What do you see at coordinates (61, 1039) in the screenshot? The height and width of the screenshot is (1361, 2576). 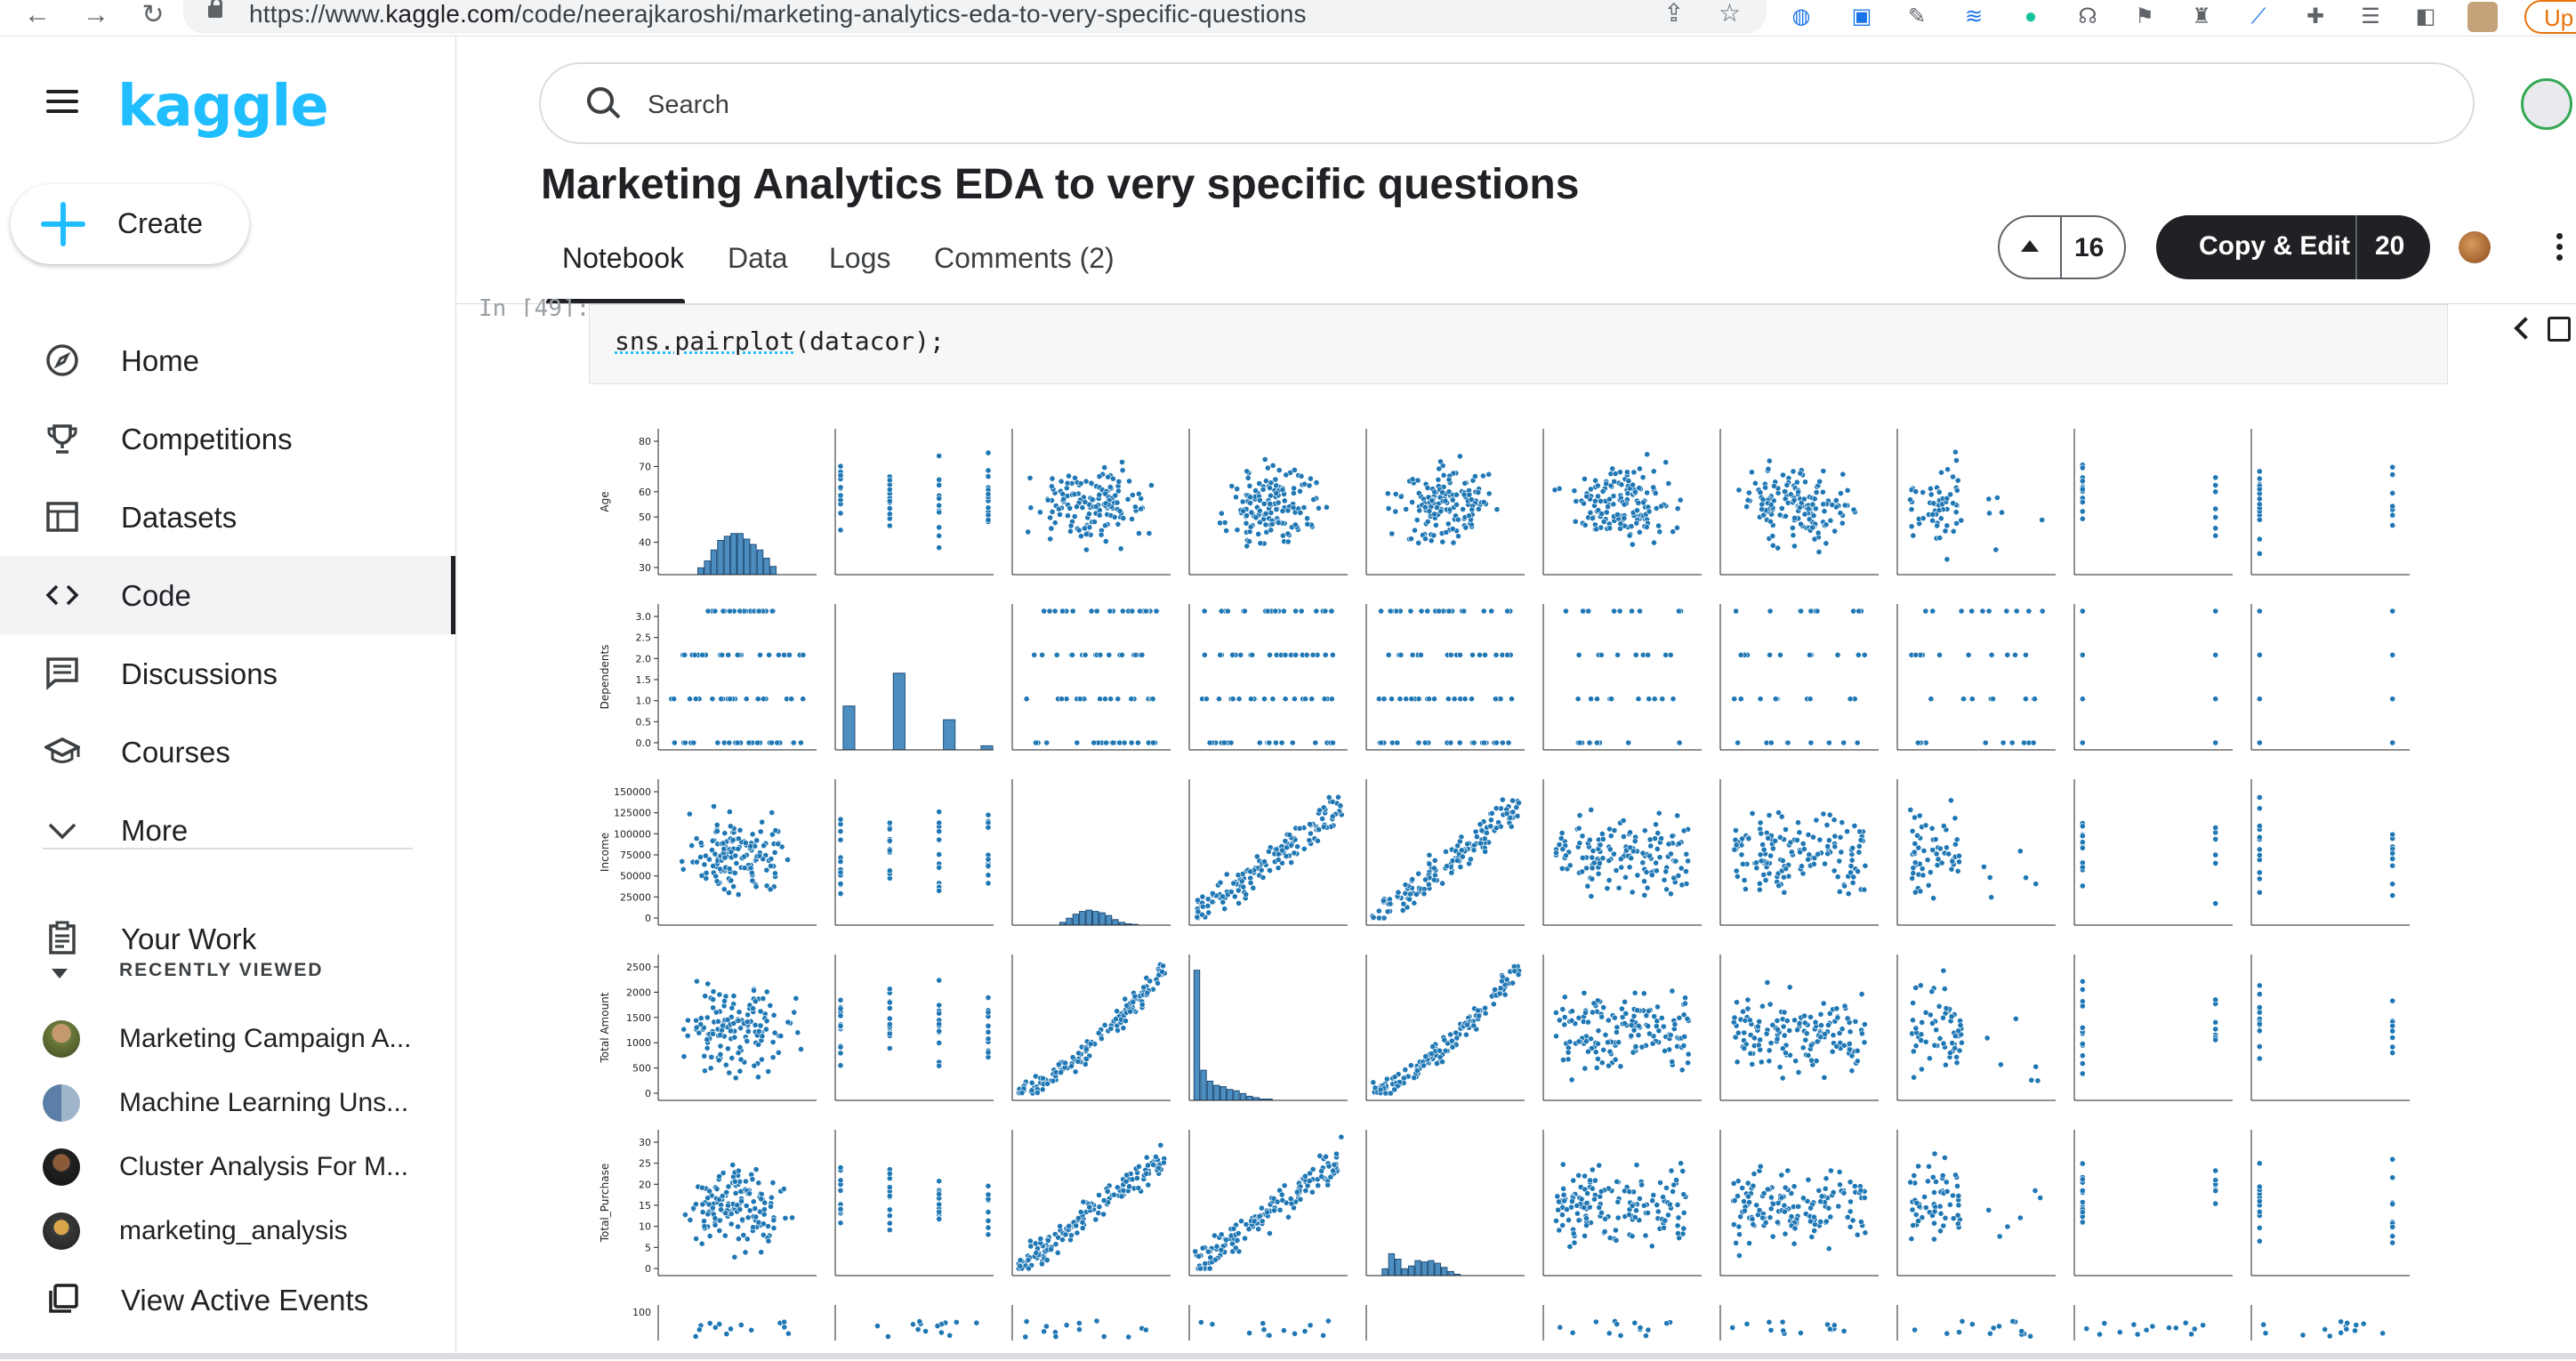 I see `avatar` at bounding box center [61, 1039].